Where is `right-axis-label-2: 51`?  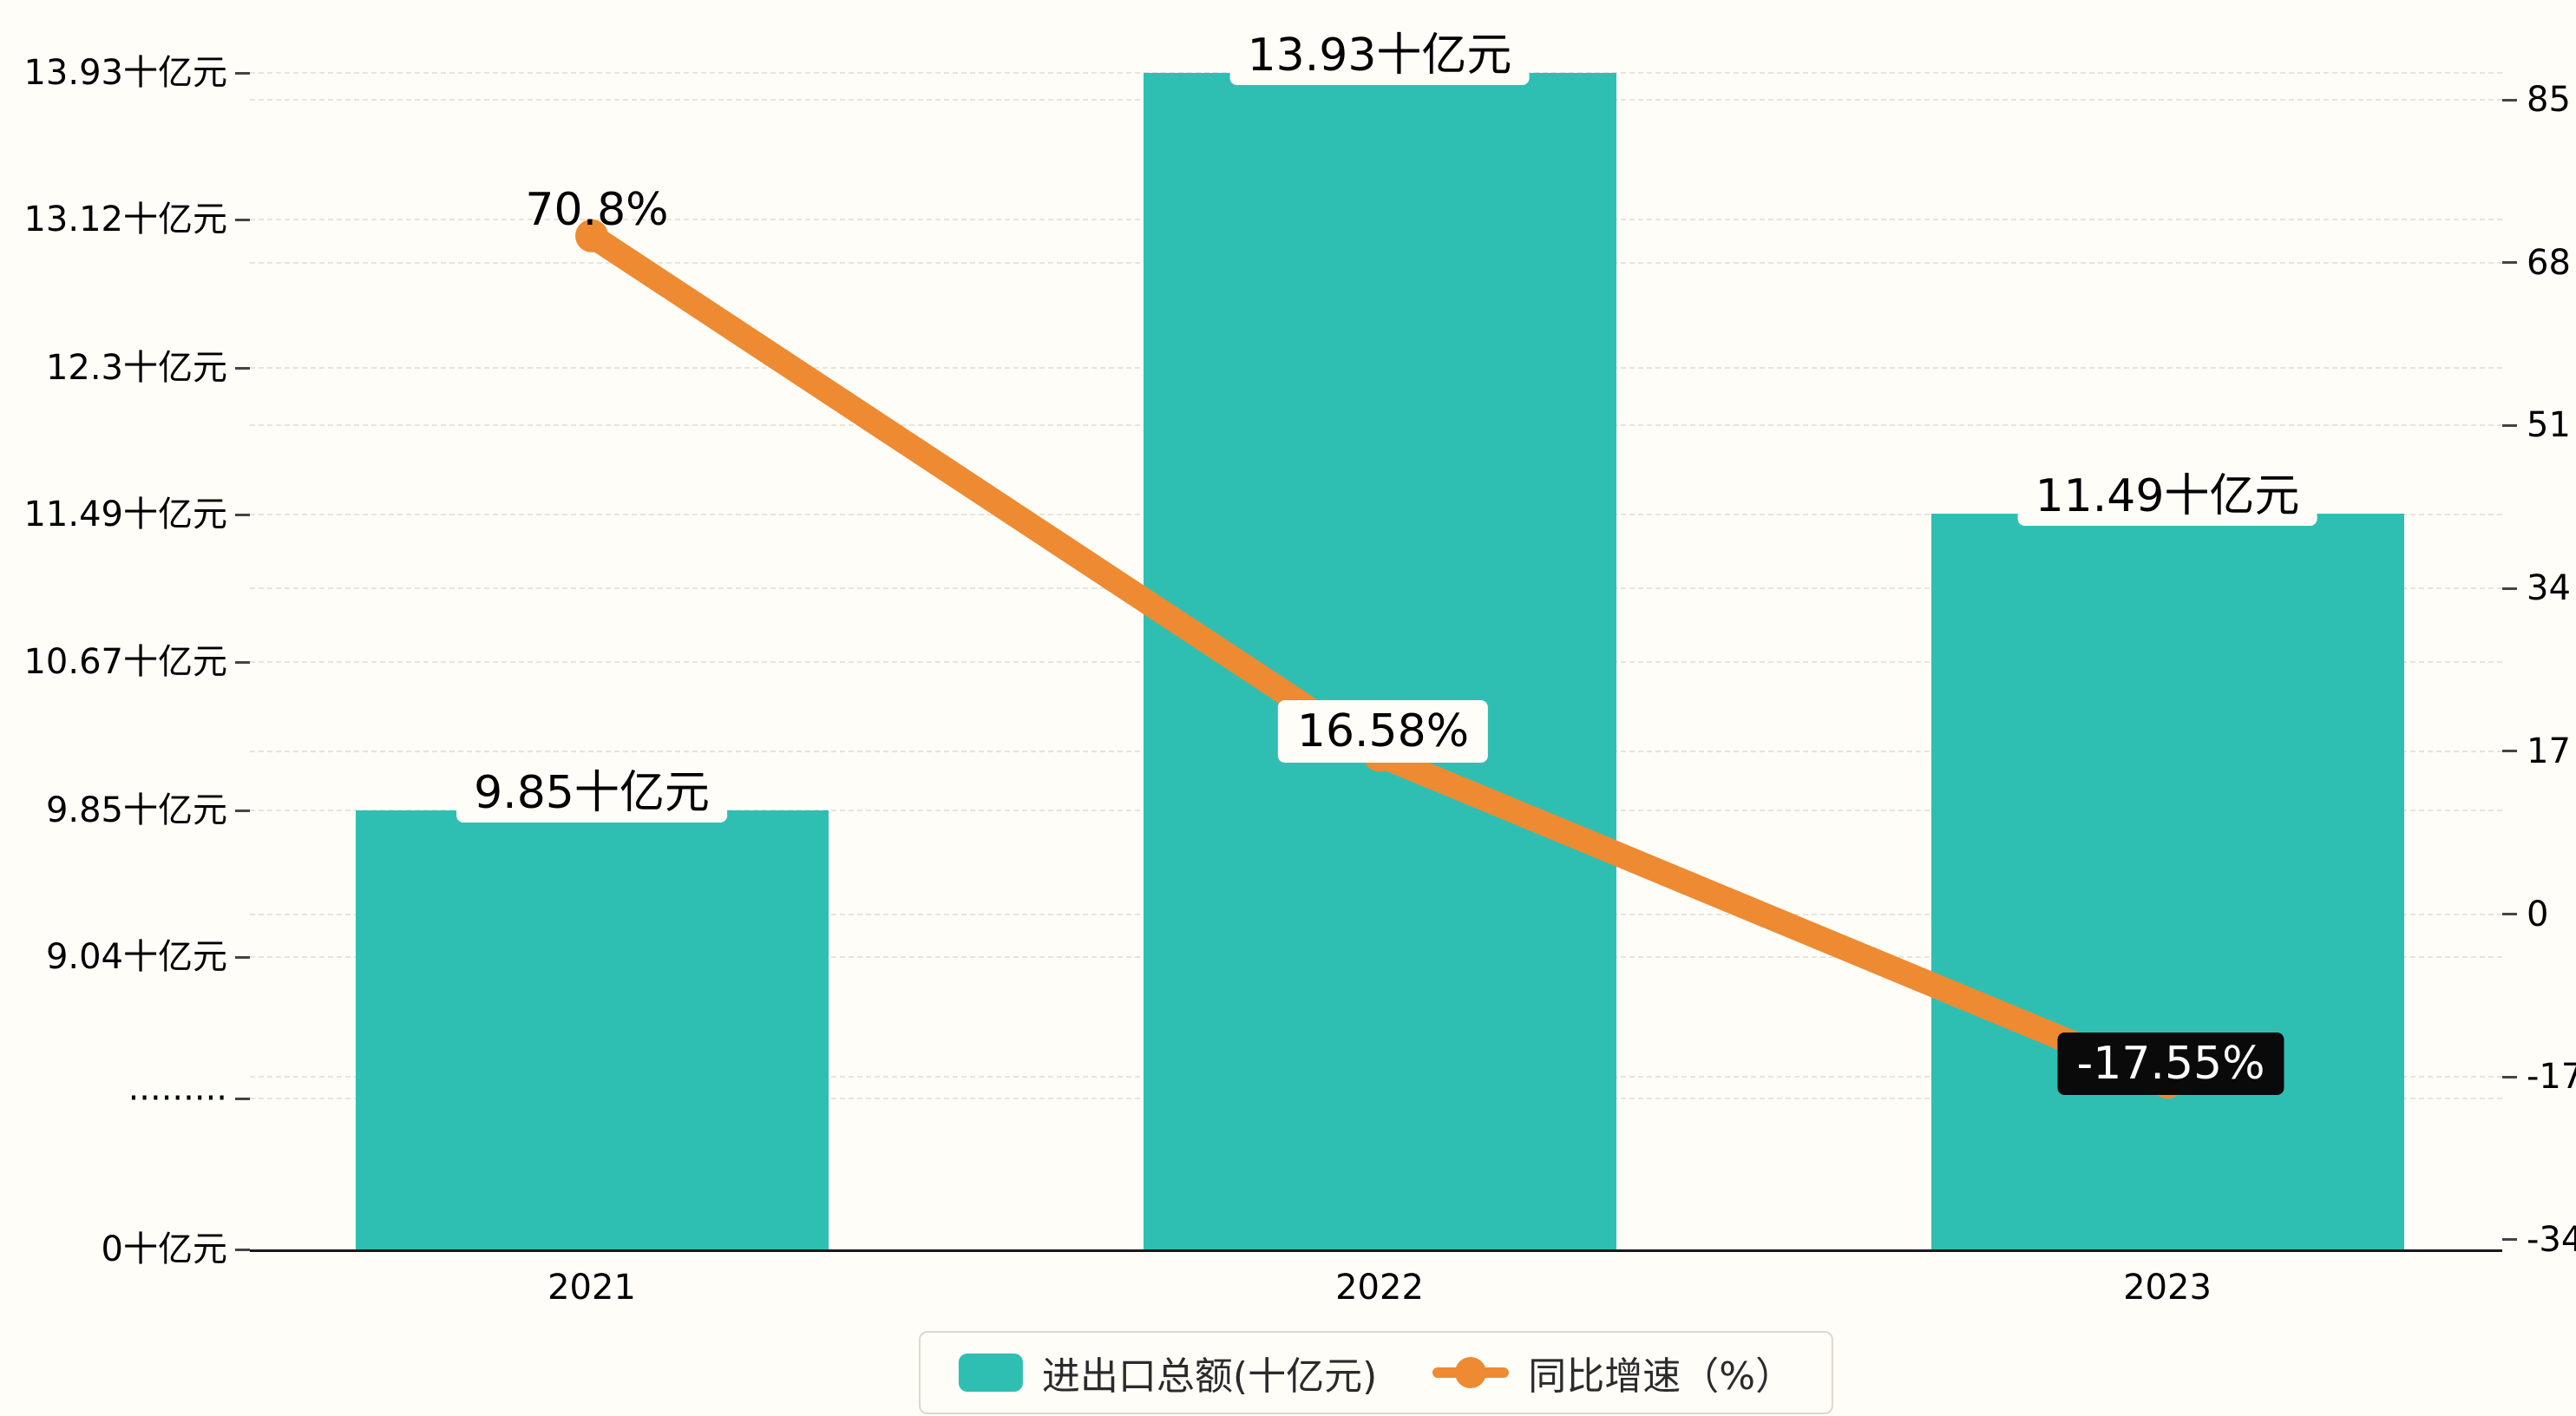
right-axis-label-2: 51 is located at coordinates (2549, 426).